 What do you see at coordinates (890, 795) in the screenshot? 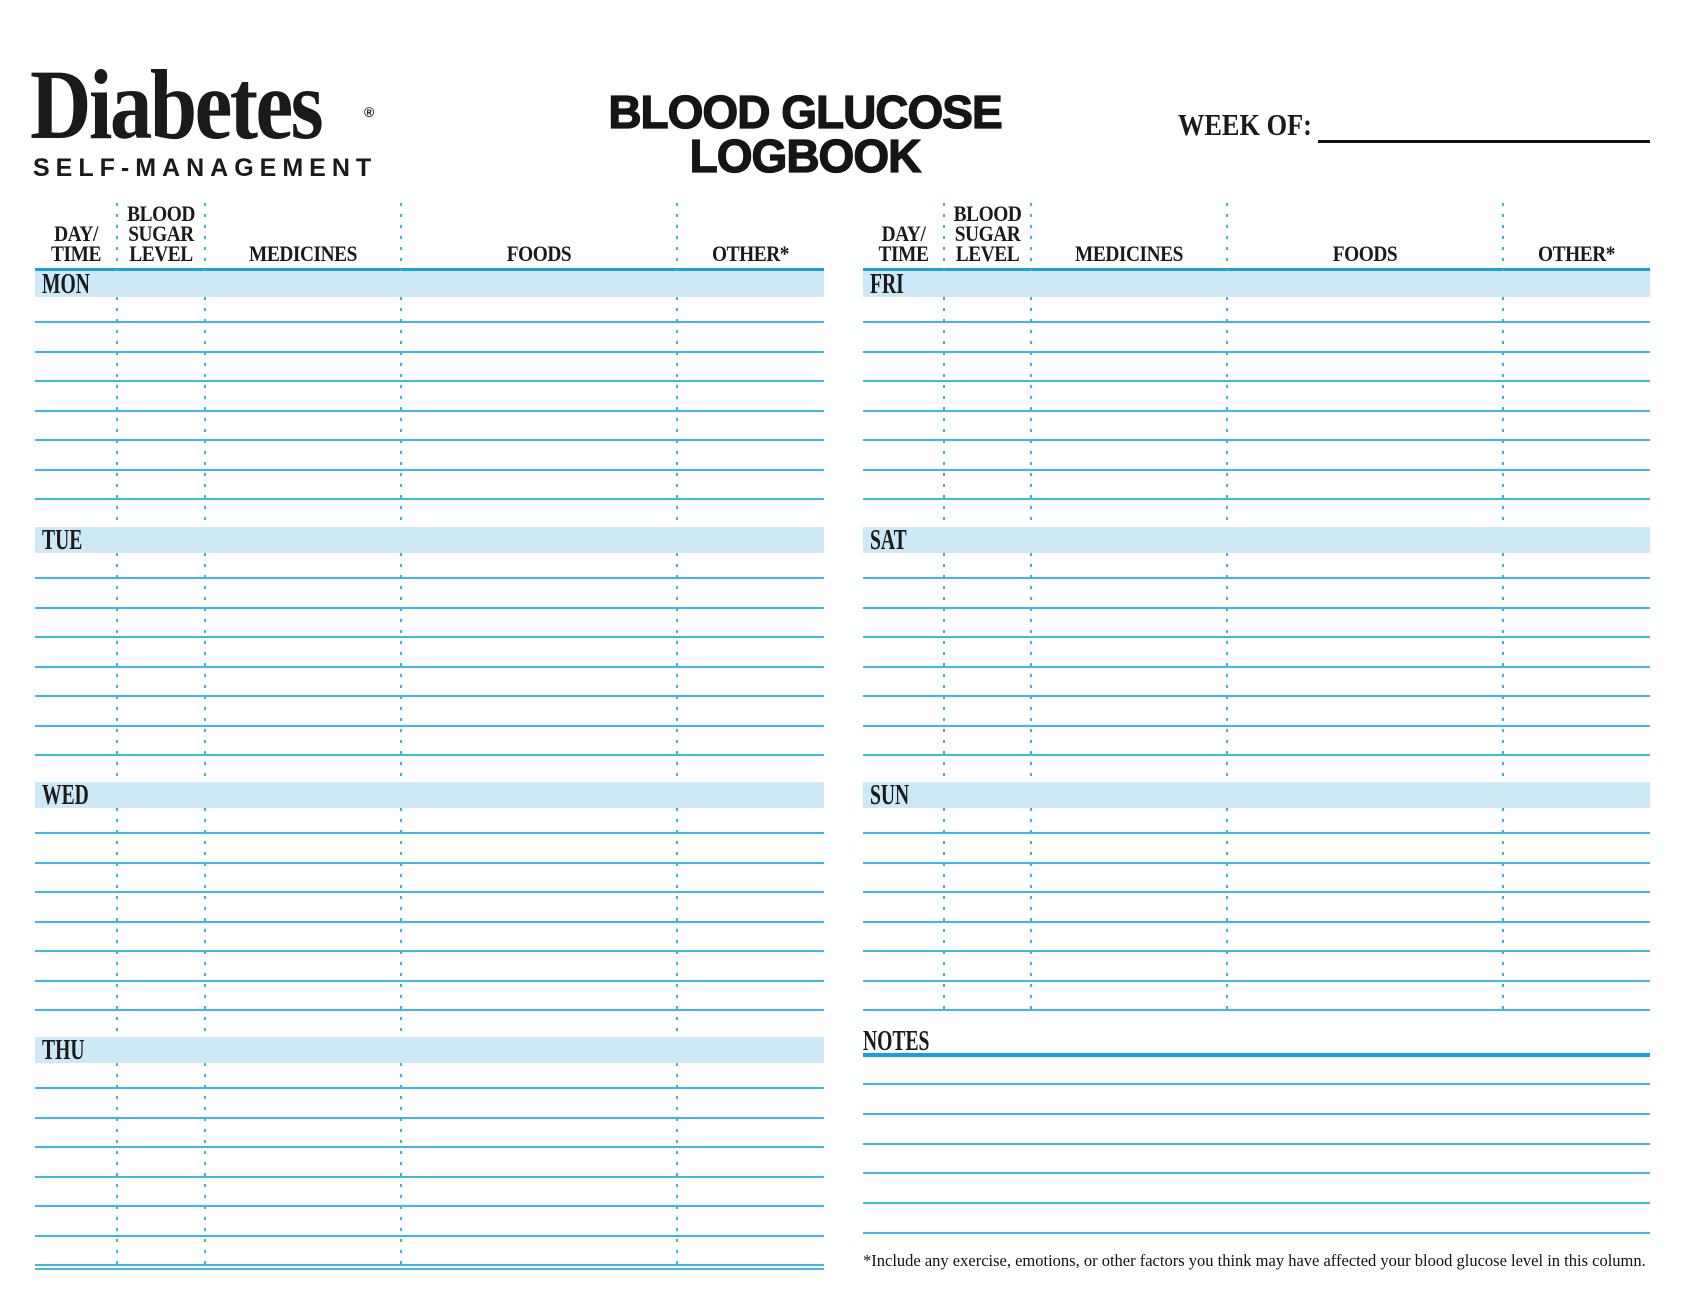
I see `day-label-sun: SUN` at bounding box center [890, 795].